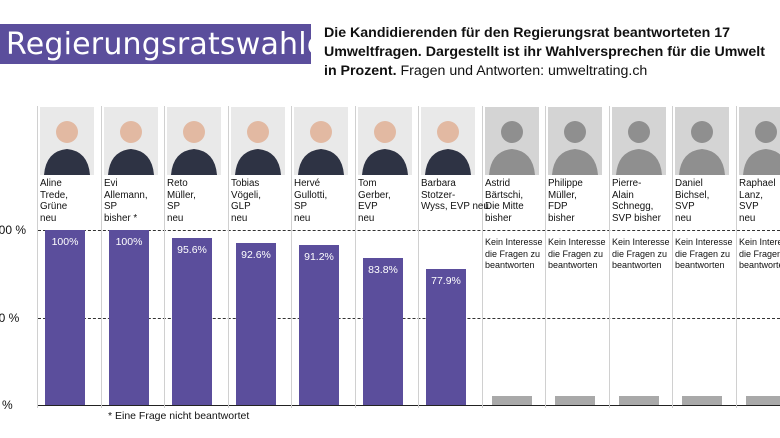  What do you see at coordinates (504, 201) in the screenshot?
I see `candidate-name: Astrid Bärtschi, Die Mitte bisher` at bounding box center [504, 201].